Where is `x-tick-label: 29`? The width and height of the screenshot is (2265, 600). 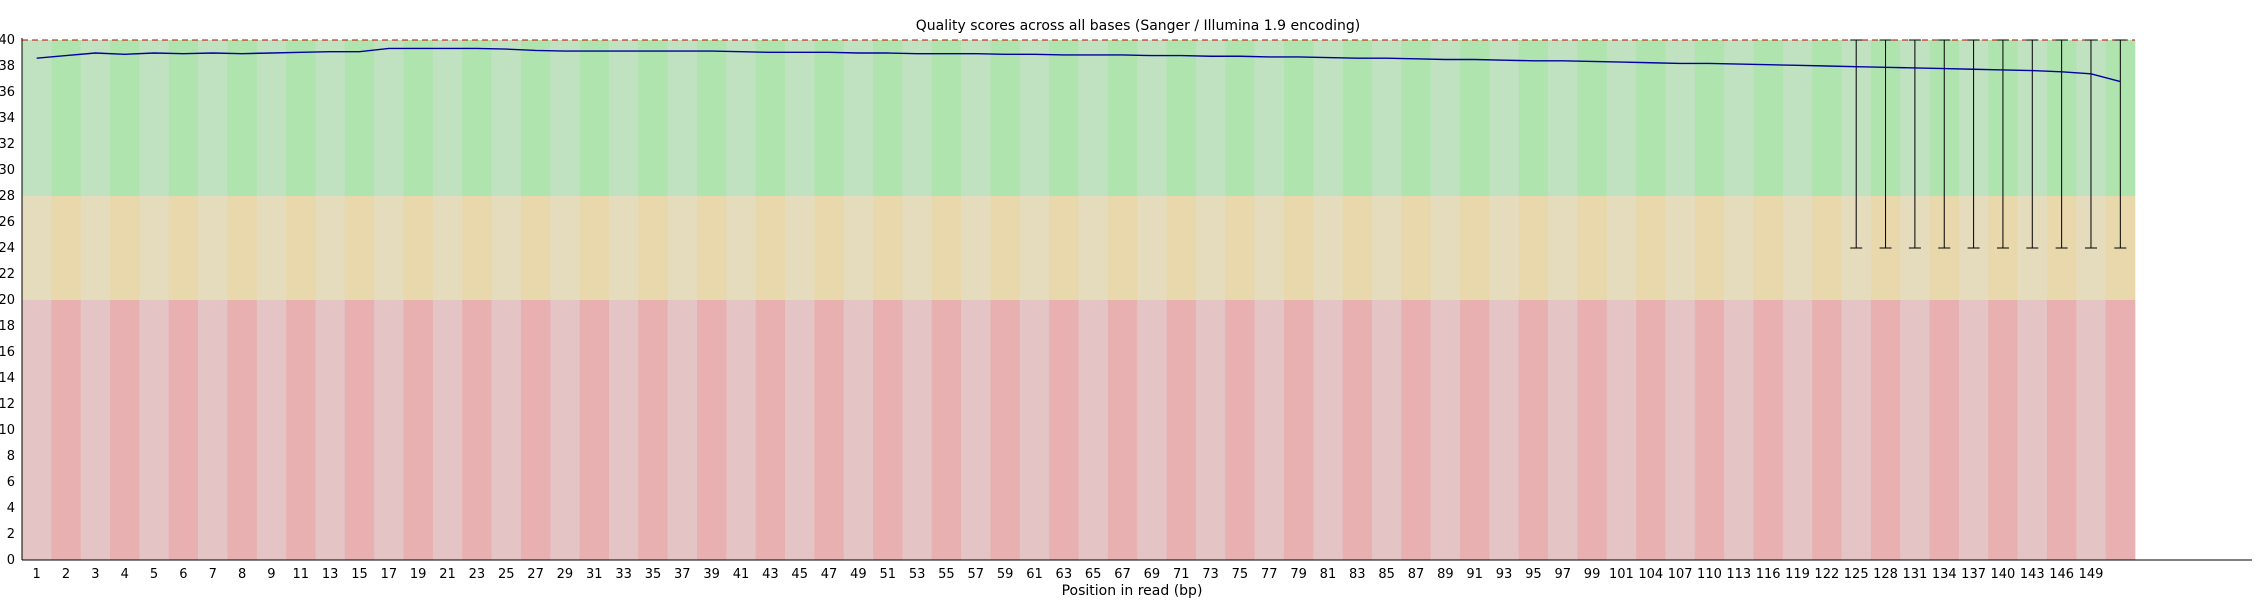
x-tick-label: 29 is located at coordinates (565, 574).